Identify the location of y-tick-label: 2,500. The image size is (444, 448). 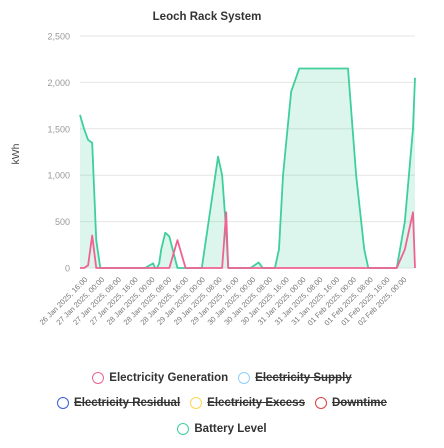
(58, 37).